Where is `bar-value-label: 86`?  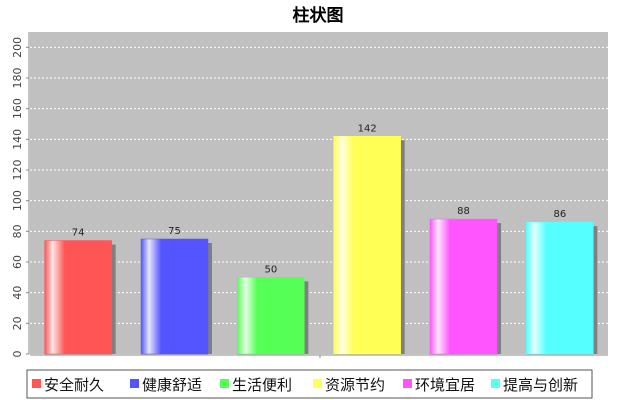
bar-value-label: 86 is located at coordinates (559, 214).